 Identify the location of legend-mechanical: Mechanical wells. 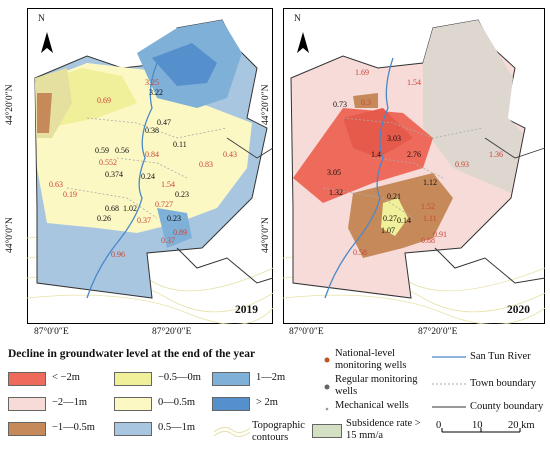
(372, 405).